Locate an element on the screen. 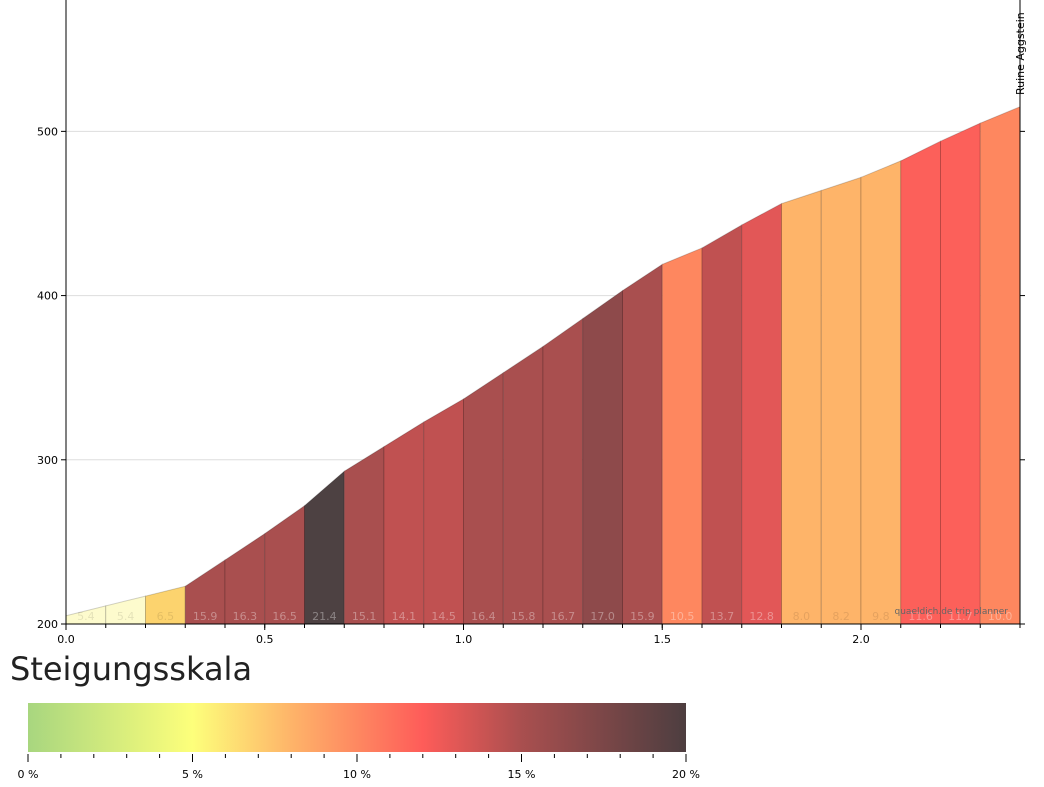 The image size is (1044, 787). x-tick-label: 0.0 is located at coordinates (66, 639).